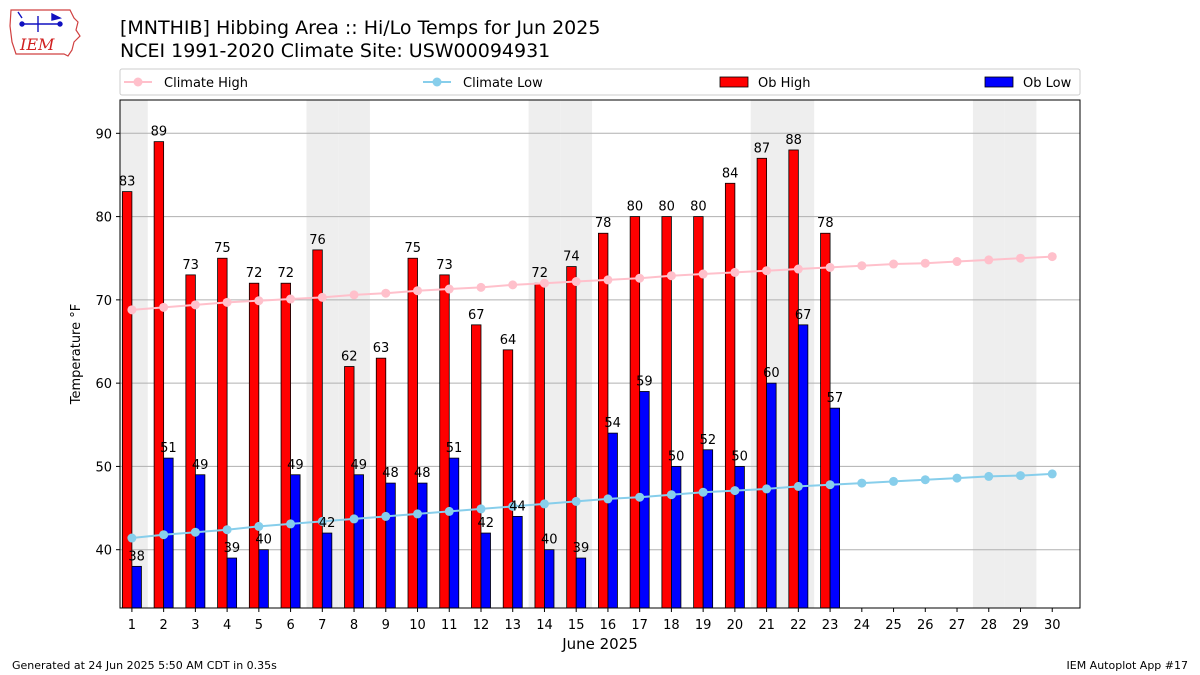  Describe the element at coordinates (103, 467) in the screenshot. I see `y-tick-label: 50` at that location.